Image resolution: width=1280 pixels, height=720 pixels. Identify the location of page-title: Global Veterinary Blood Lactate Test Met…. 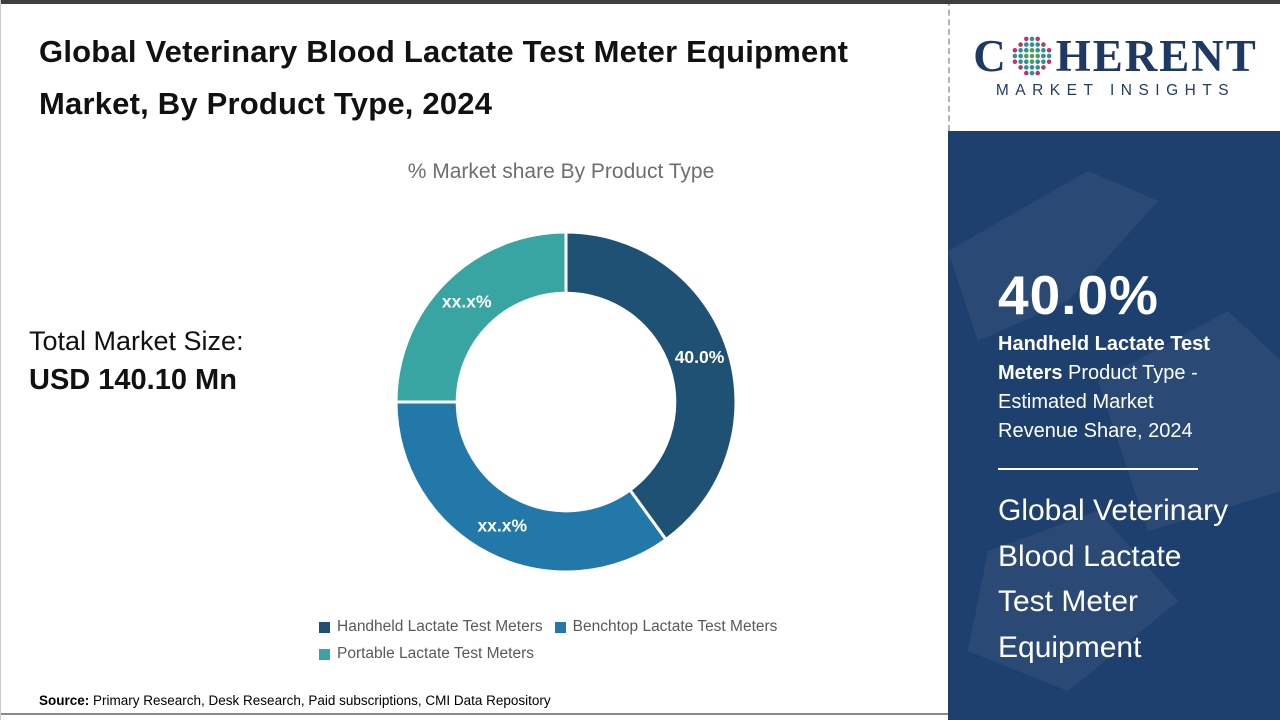
(444, 77).